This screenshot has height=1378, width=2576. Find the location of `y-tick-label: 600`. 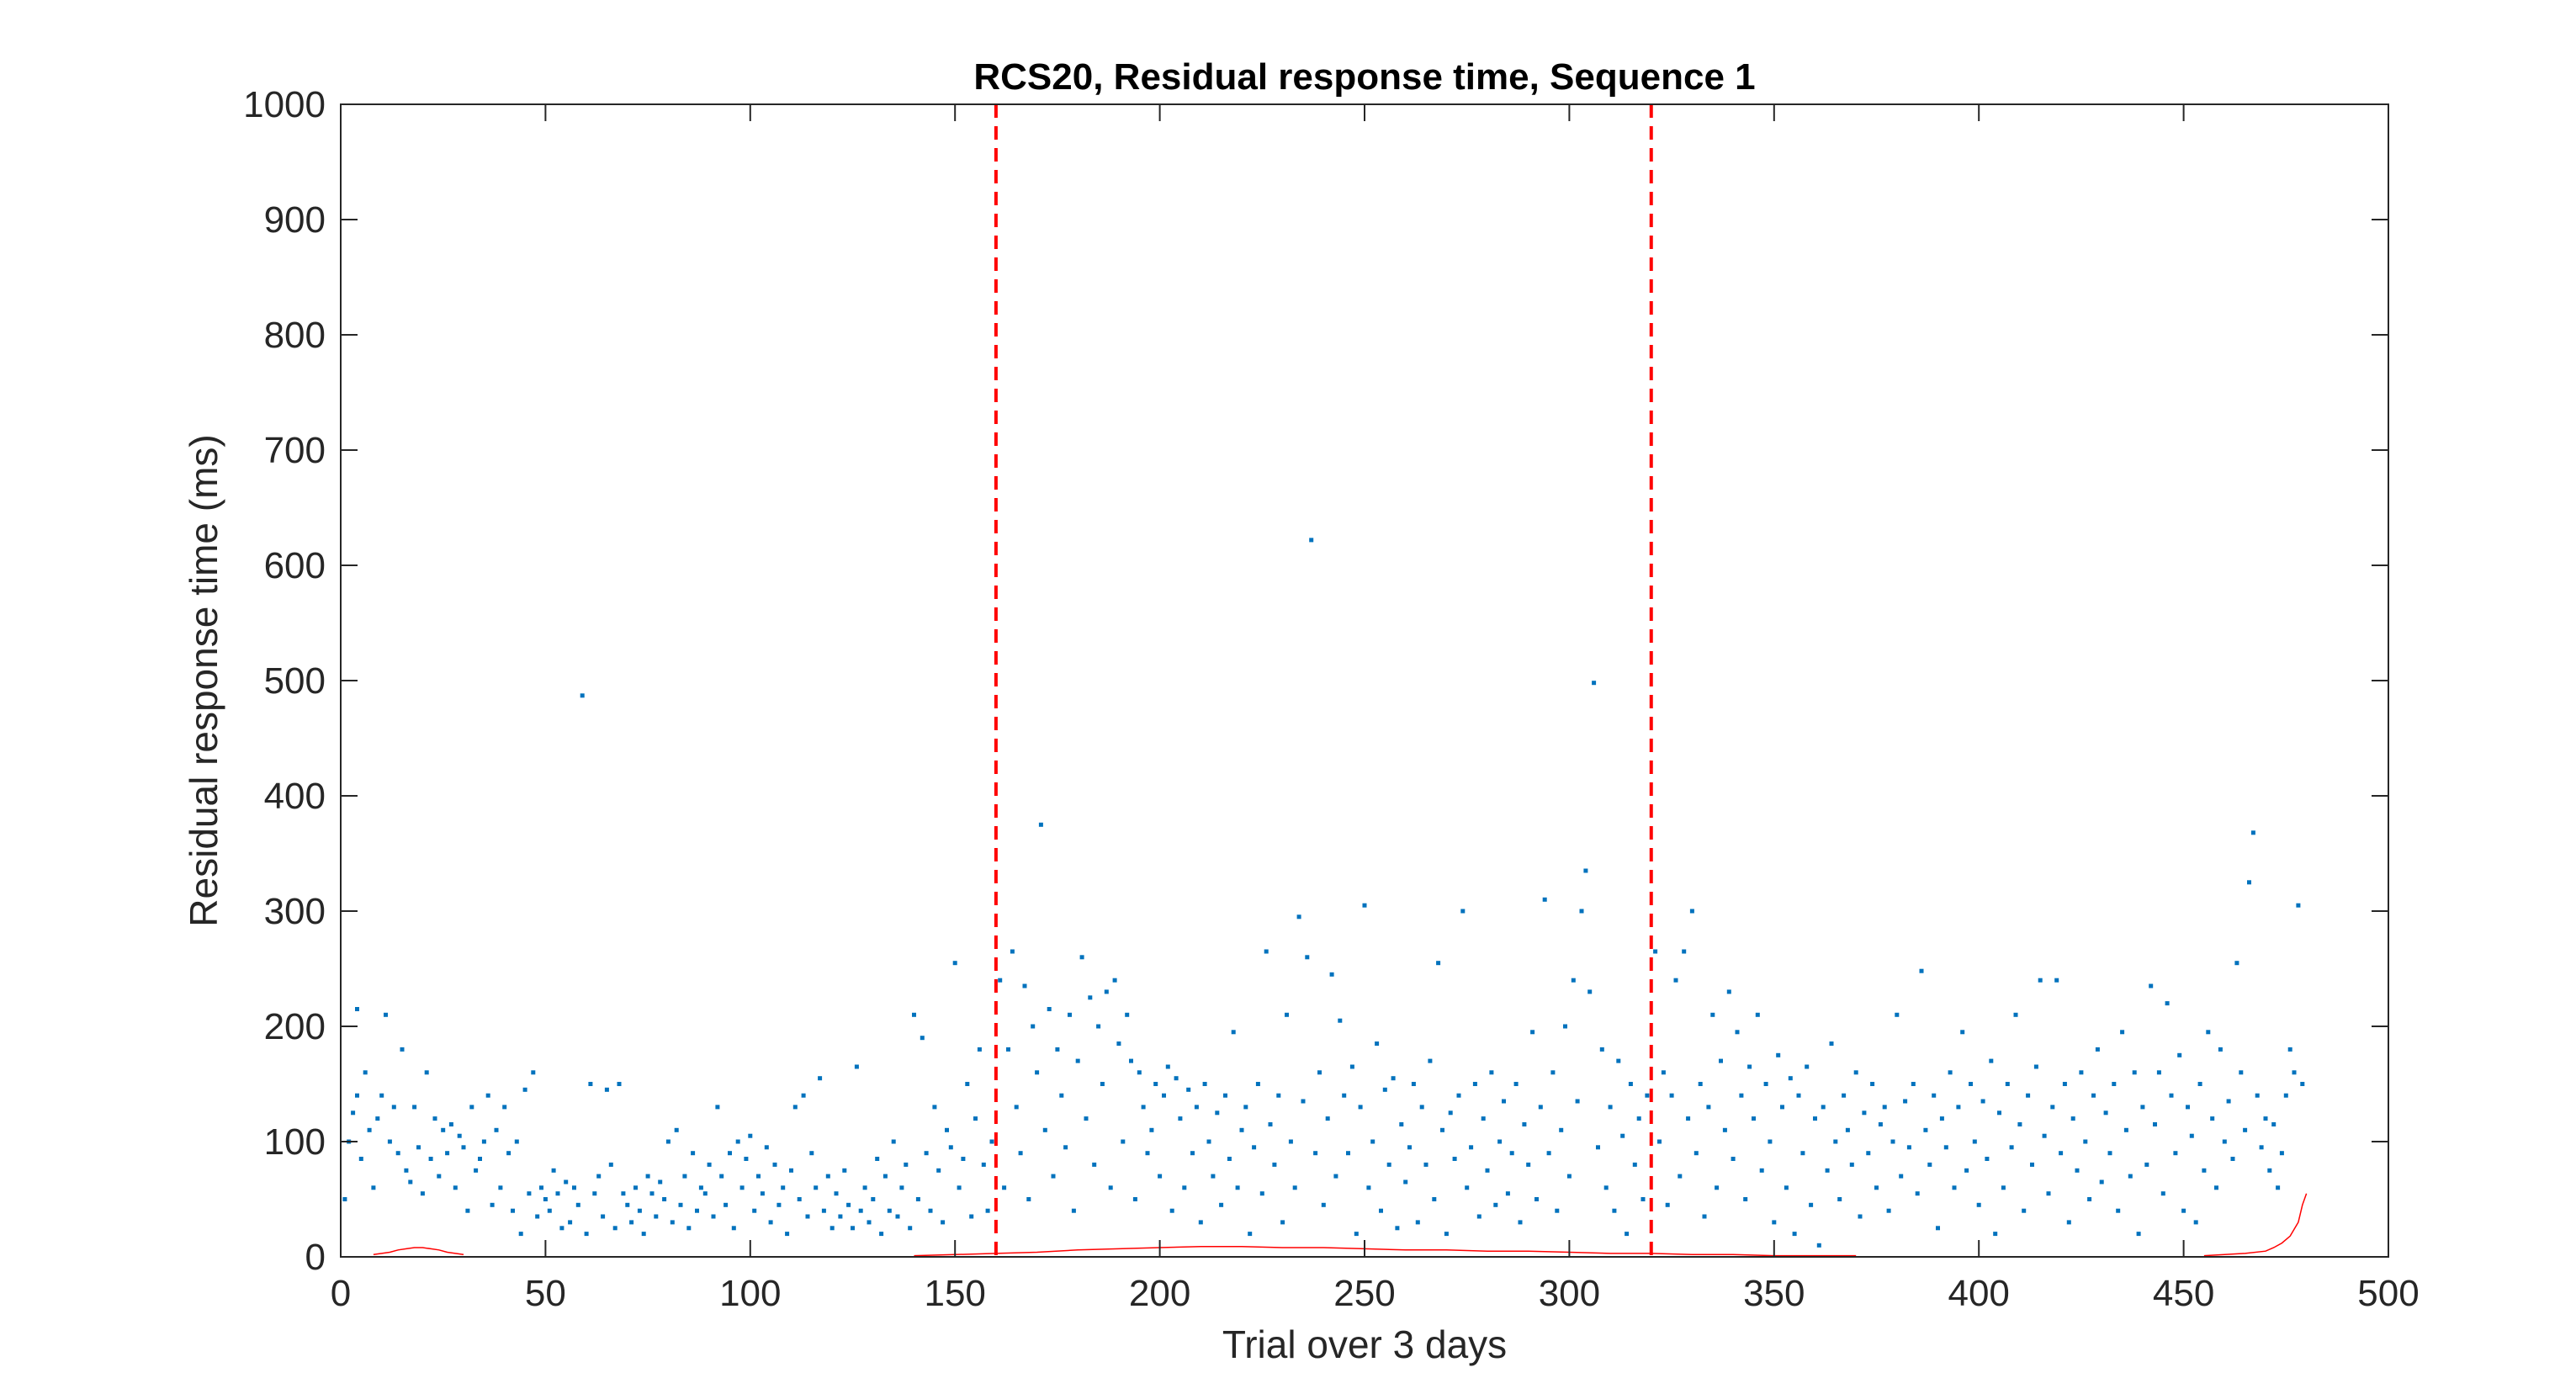

y-tick-label: 600 is located at coordinates (295, 565).